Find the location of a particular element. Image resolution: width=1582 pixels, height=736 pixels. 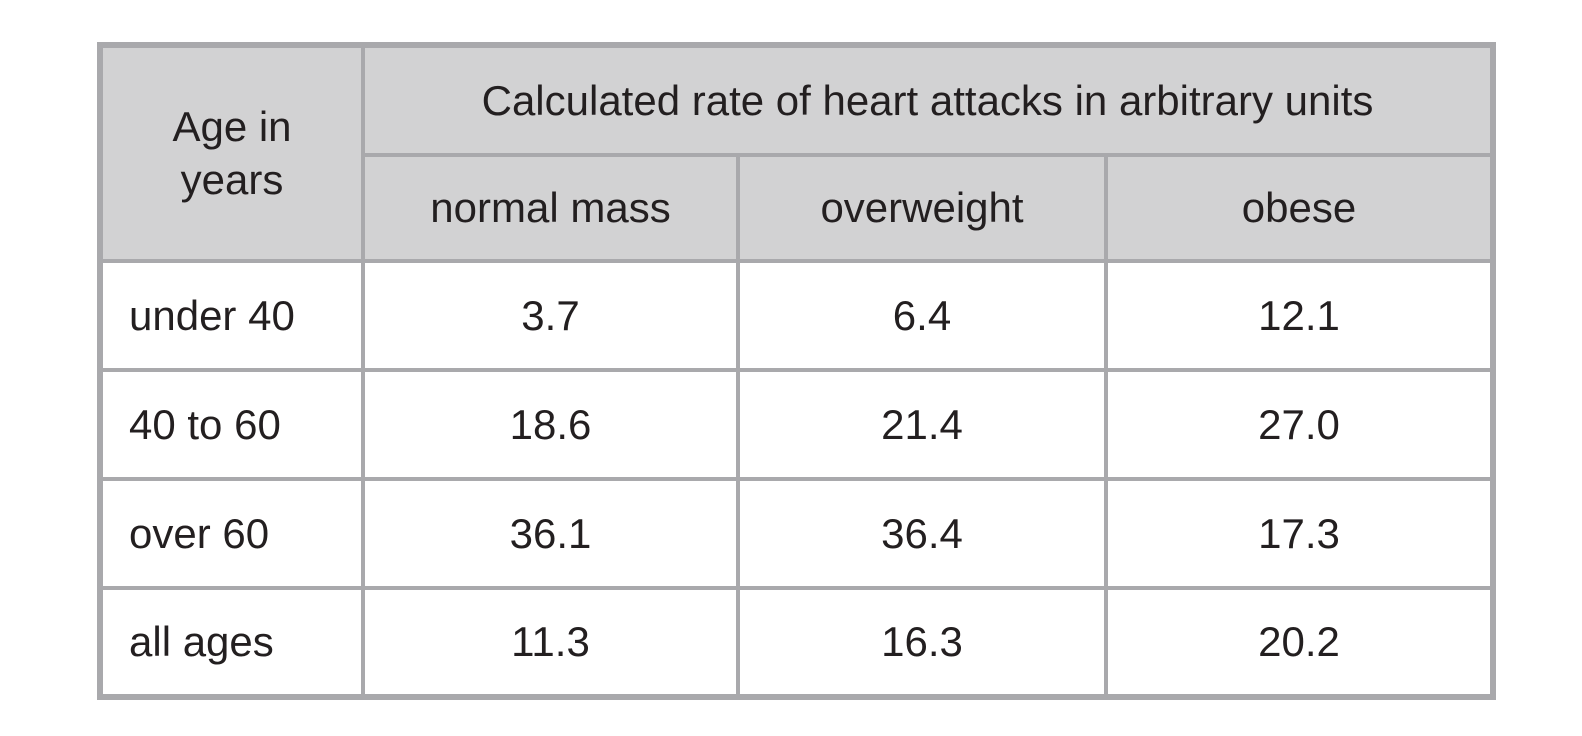

corner-header-age-in-years: Age in years is located at coordinates (231, 153).